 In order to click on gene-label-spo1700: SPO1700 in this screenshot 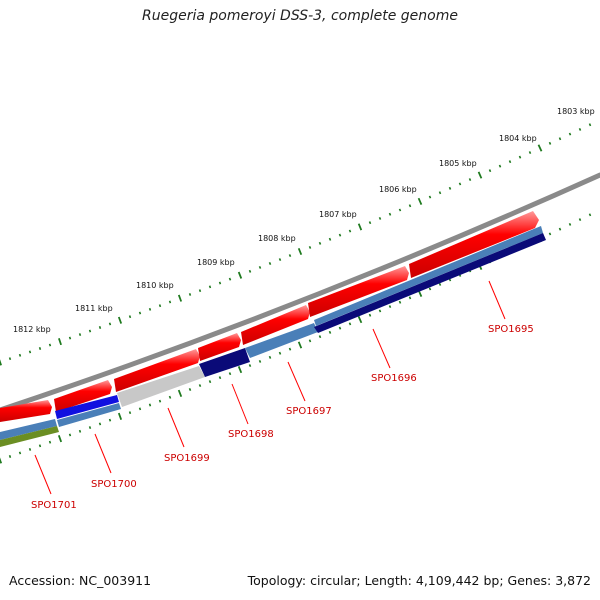, I will do `click(114, 484)`.